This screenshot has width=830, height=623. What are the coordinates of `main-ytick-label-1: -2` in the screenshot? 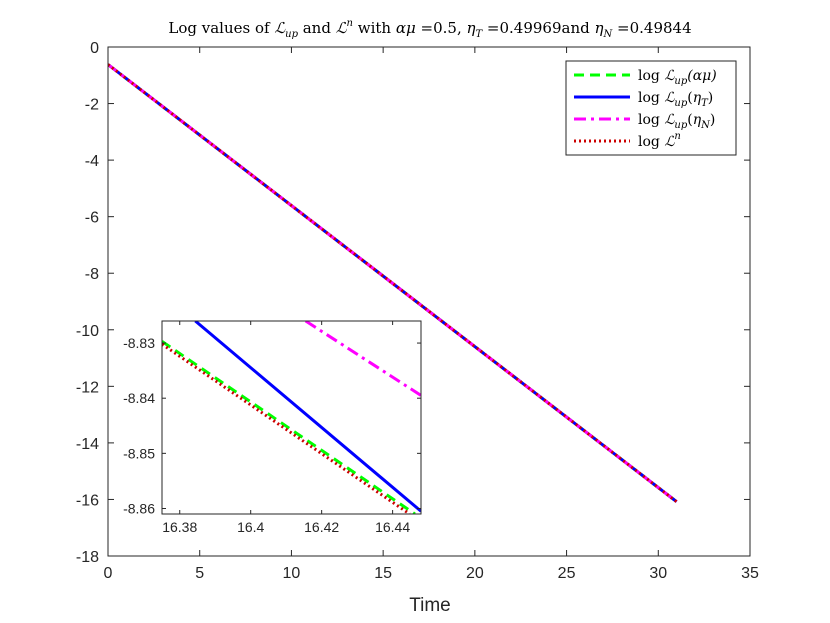 It's located at (92, 105).